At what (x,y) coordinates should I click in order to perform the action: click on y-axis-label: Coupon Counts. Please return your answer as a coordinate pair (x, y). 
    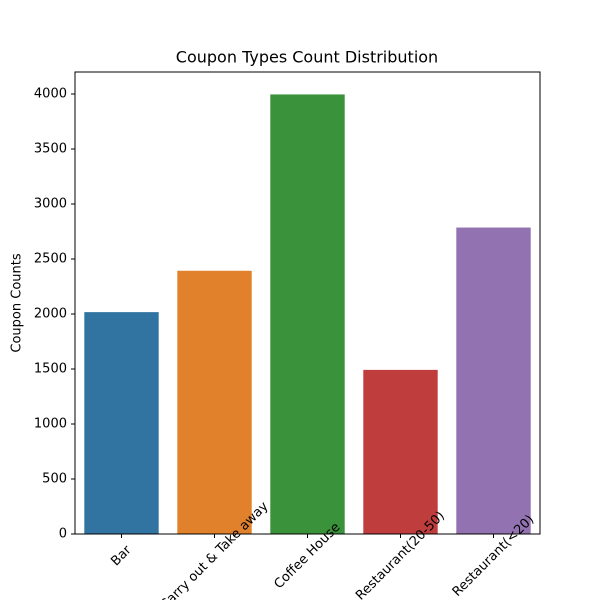
    Looking at the image, I should click on (17, 302).